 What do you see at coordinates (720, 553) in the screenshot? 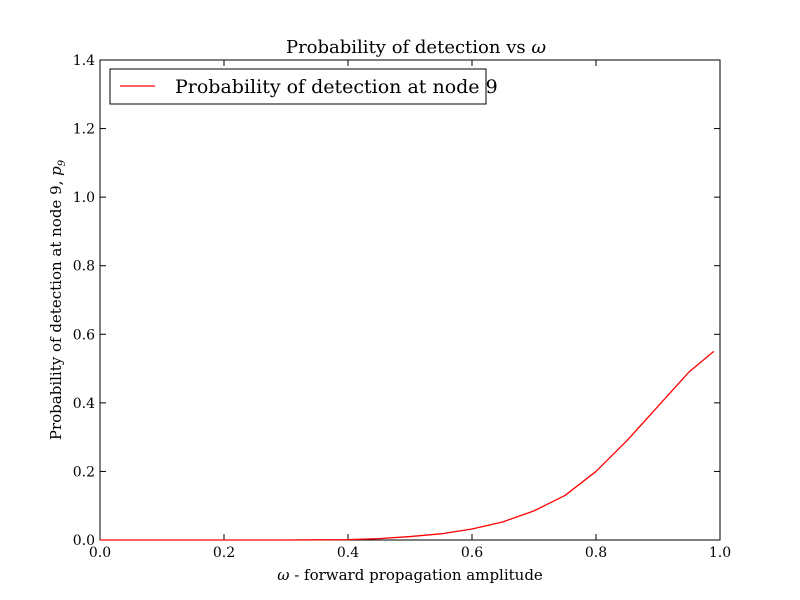
I see `x-tick-label: 1.0` at bounding box center [720, 553].